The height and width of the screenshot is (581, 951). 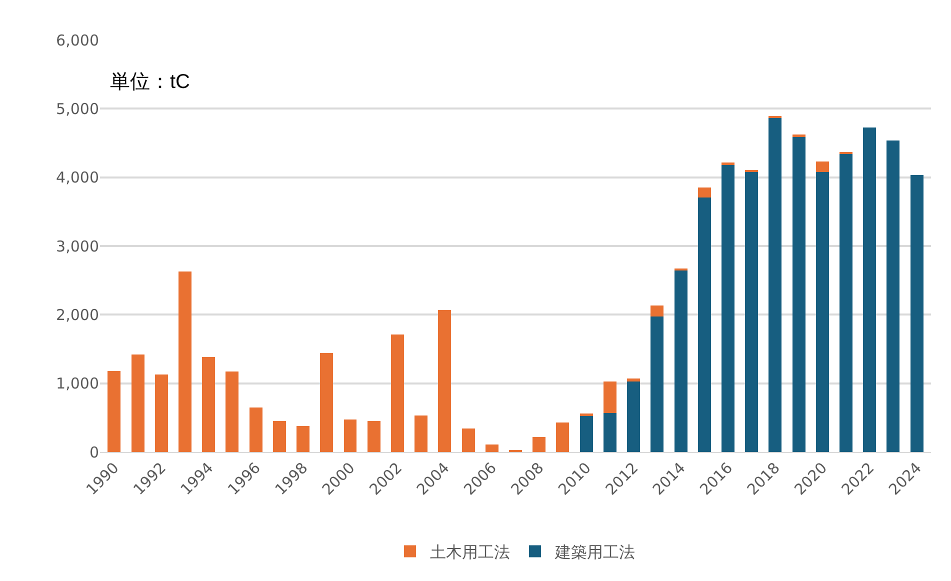 What do you see at coordinates (77, 40) in the screenshot?
I see `y-tick-label: 6,000` at bounding box center [77, 40].